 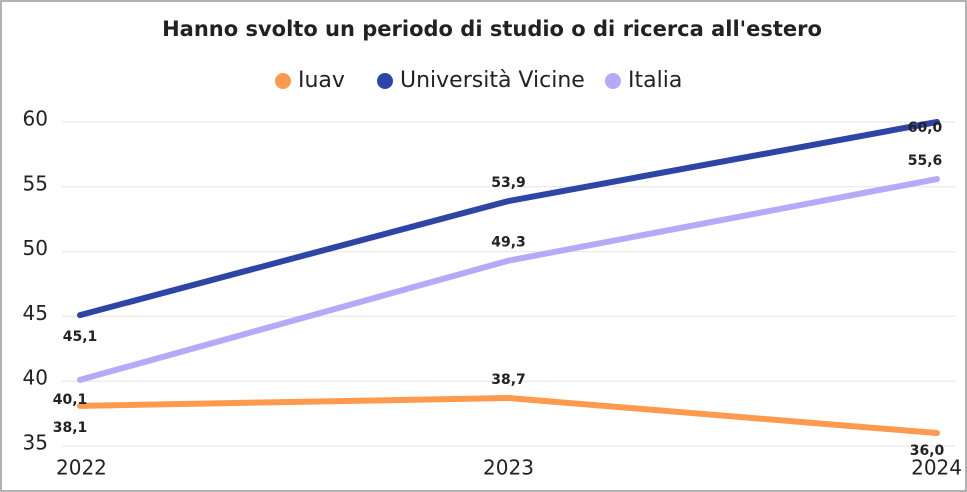 What do you see at coordinates (81, 468) in the screenshot?
I see `x-tick-label: 2022` at bounding box center [81, 468].